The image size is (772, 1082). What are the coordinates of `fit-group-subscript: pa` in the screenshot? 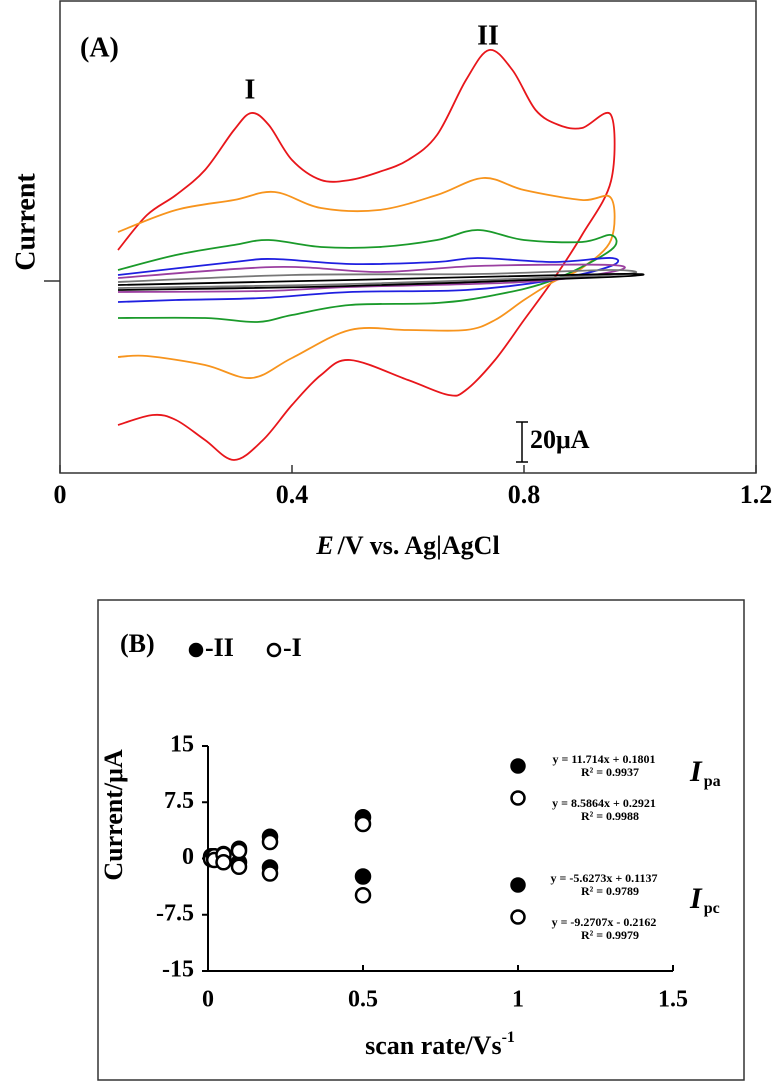 It's located at (712, 781).